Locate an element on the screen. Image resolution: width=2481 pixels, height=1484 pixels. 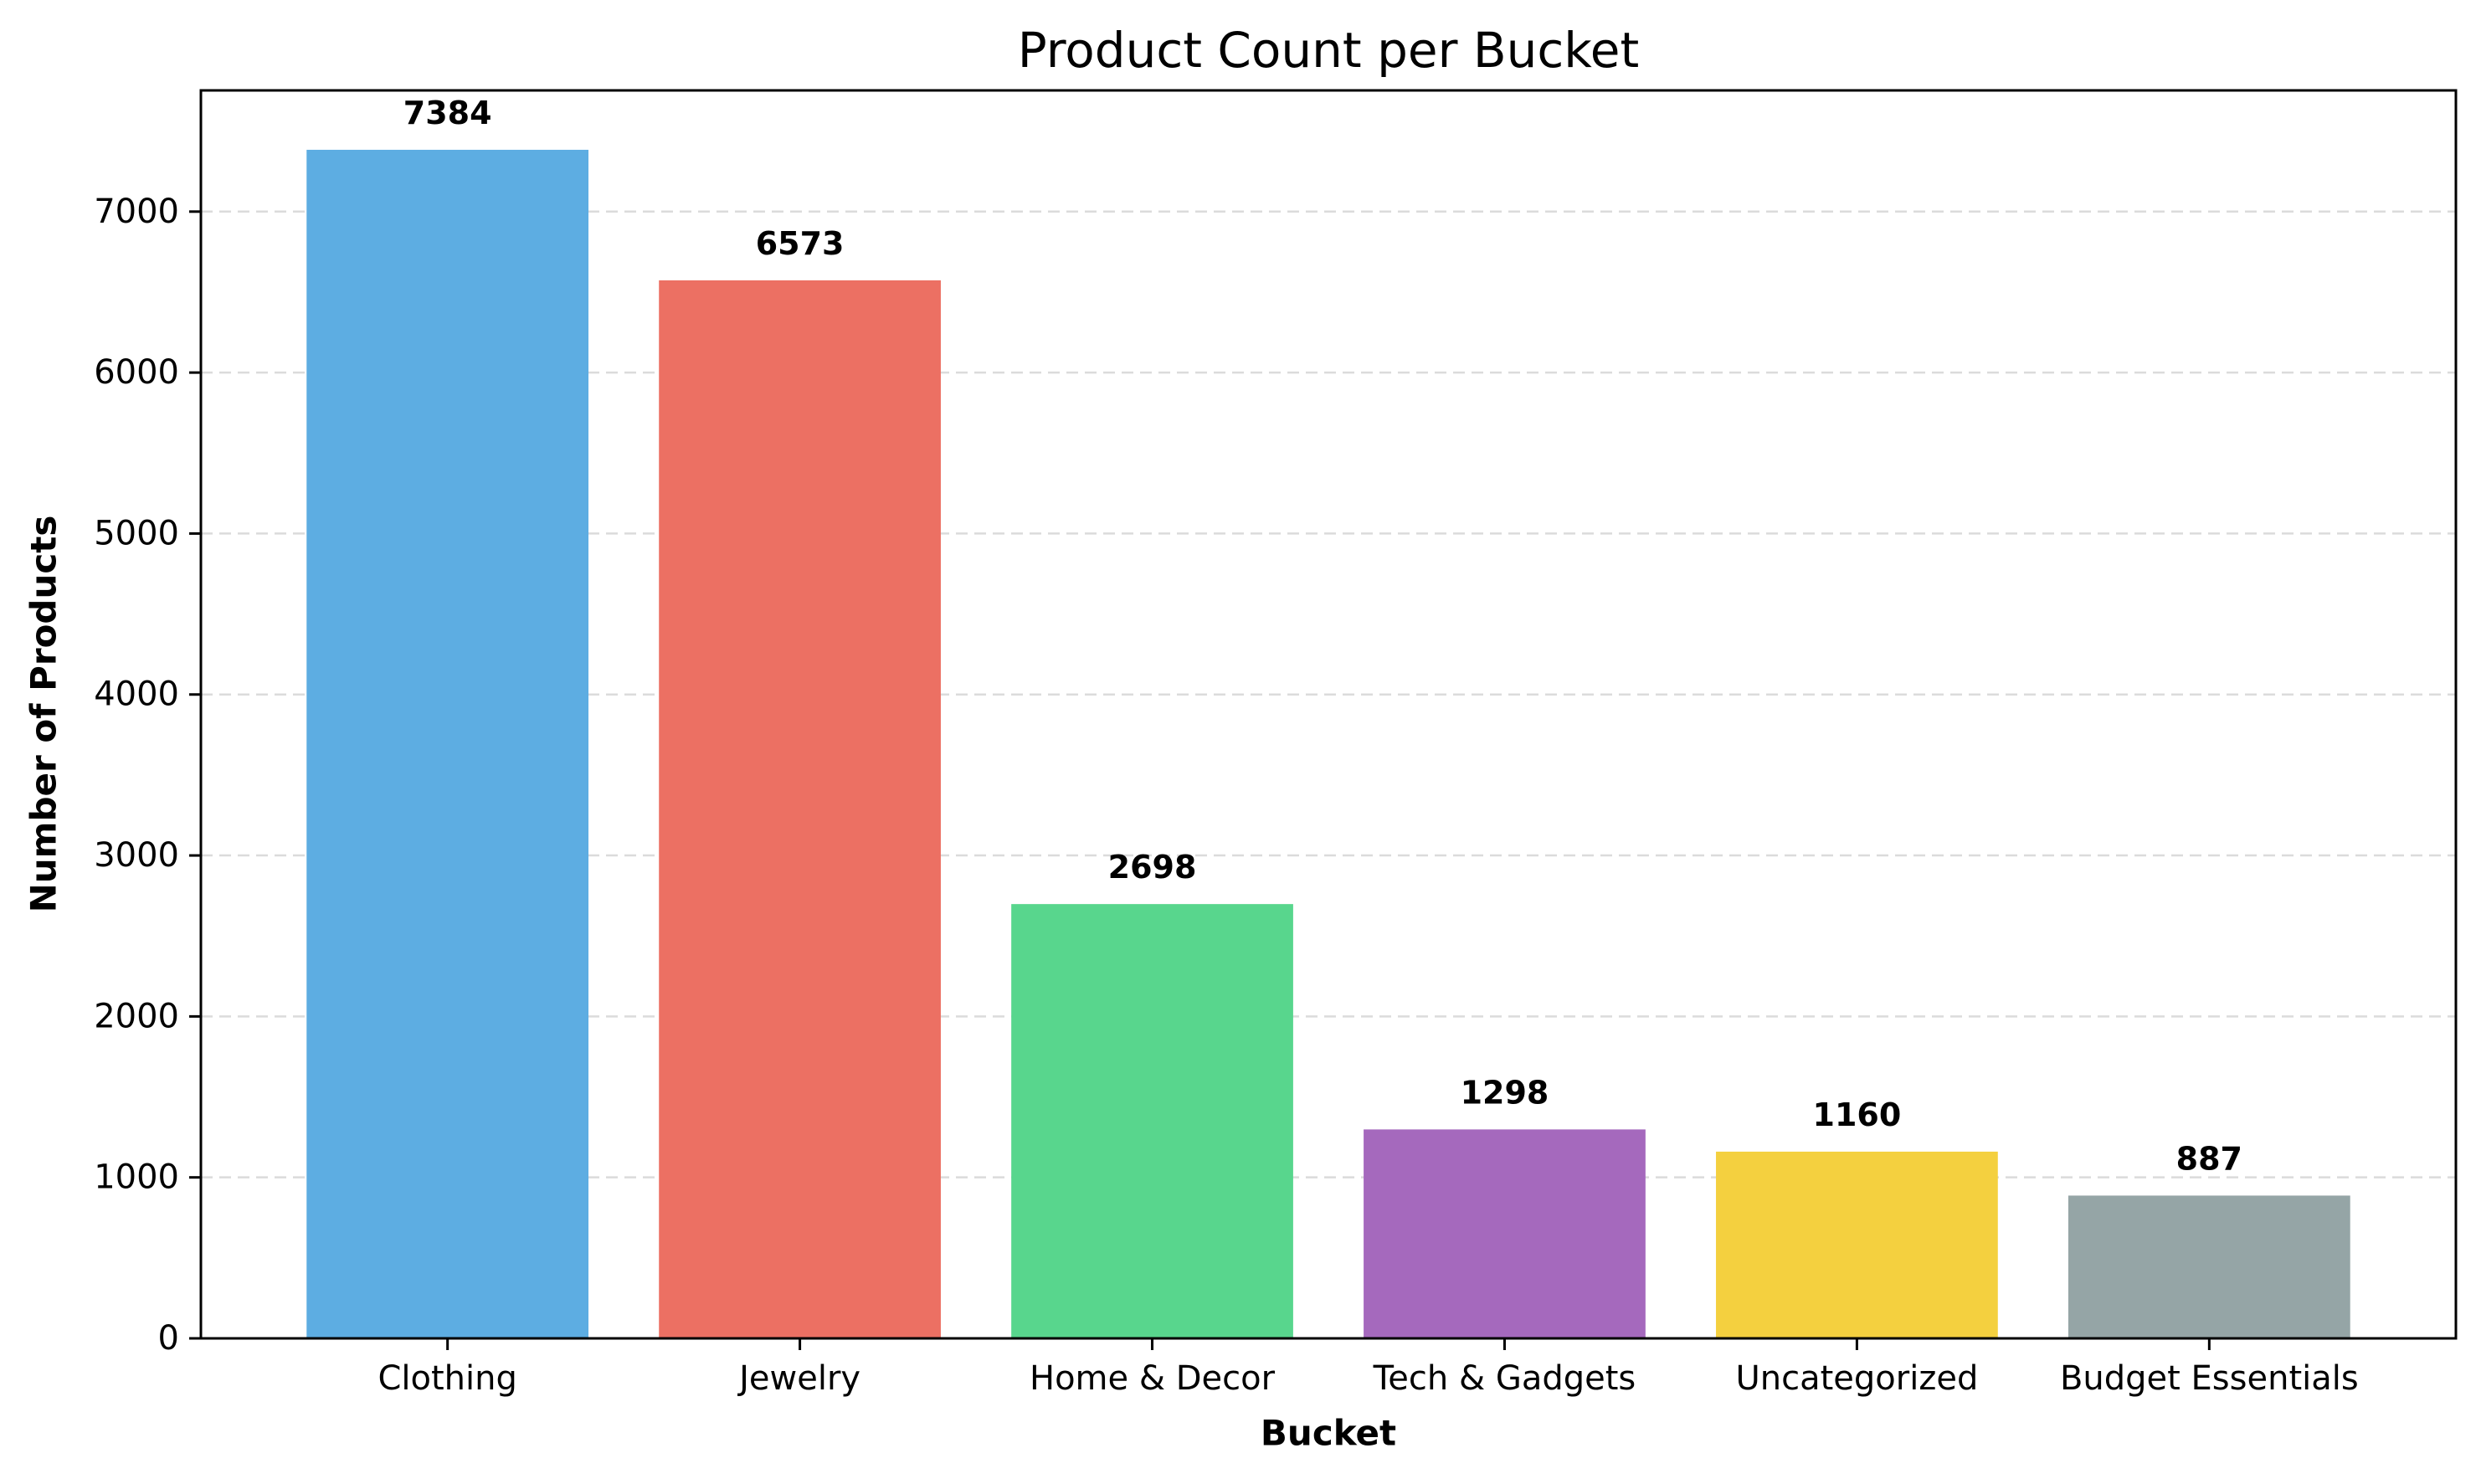
y-tick-label: 7000 is located at coordinates (136, 212).